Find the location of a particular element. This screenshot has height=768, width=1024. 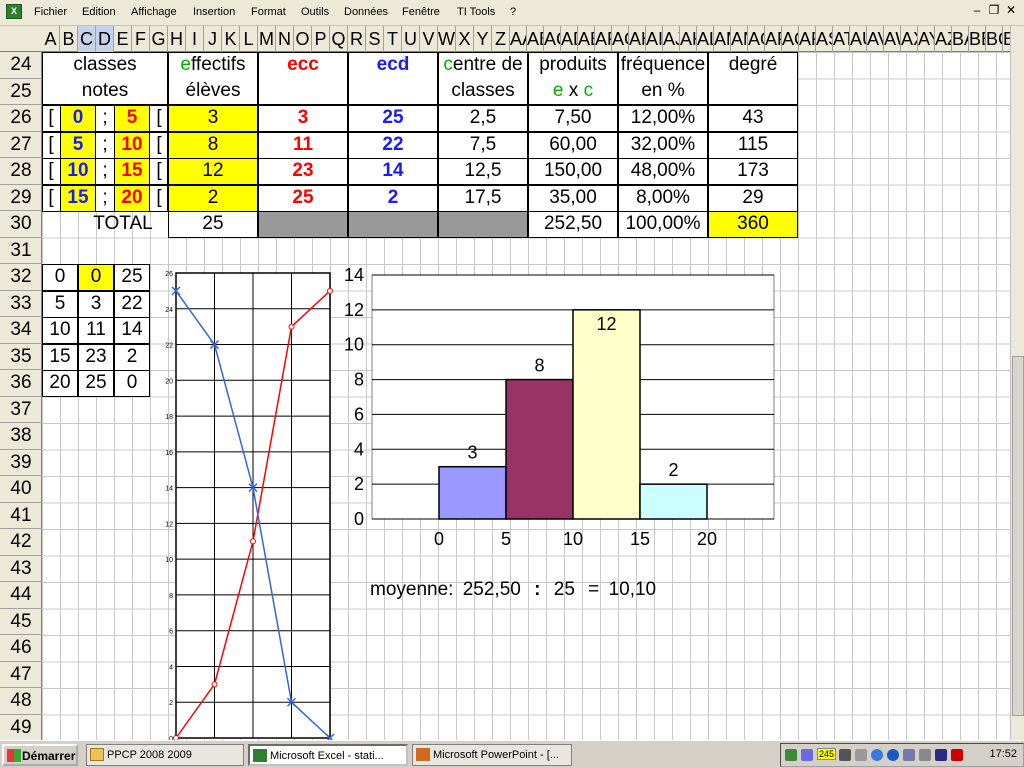

column-header: F is located at coordinates (141, 39).